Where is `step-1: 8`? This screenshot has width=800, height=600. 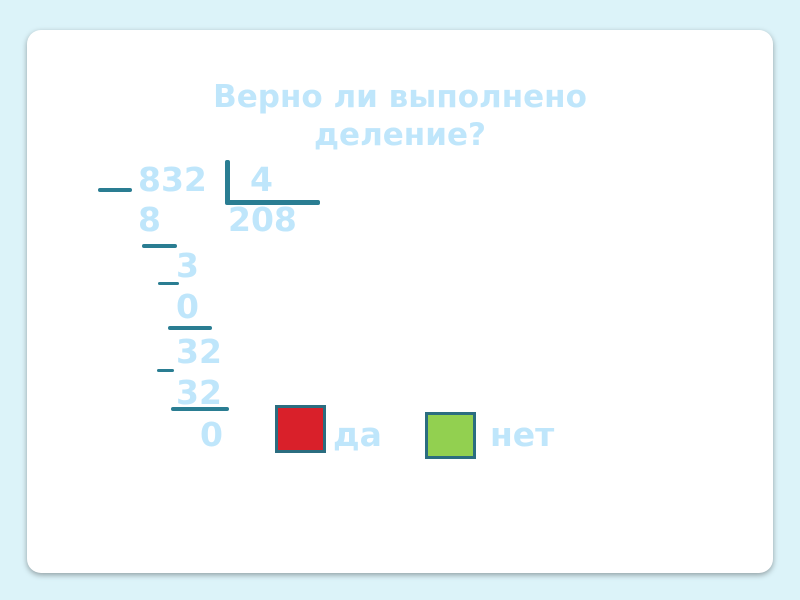 step-1: 8 is located at coordinates (149, 219).